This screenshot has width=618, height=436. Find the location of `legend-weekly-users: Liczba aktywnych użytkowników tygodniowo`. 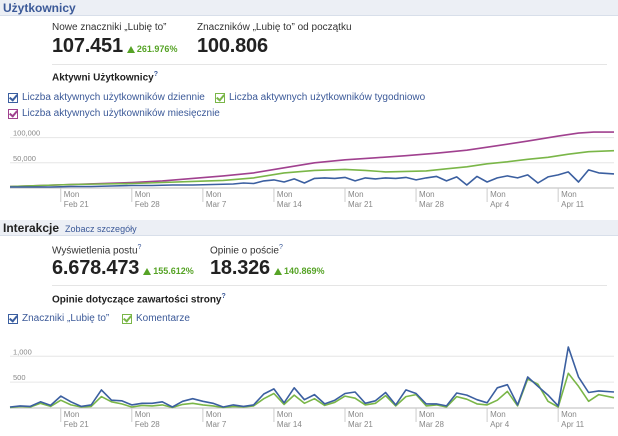

legend-weekly-users: Liczba aktywnych użytkowników tygodniowo is located at coordinates (320, 97).